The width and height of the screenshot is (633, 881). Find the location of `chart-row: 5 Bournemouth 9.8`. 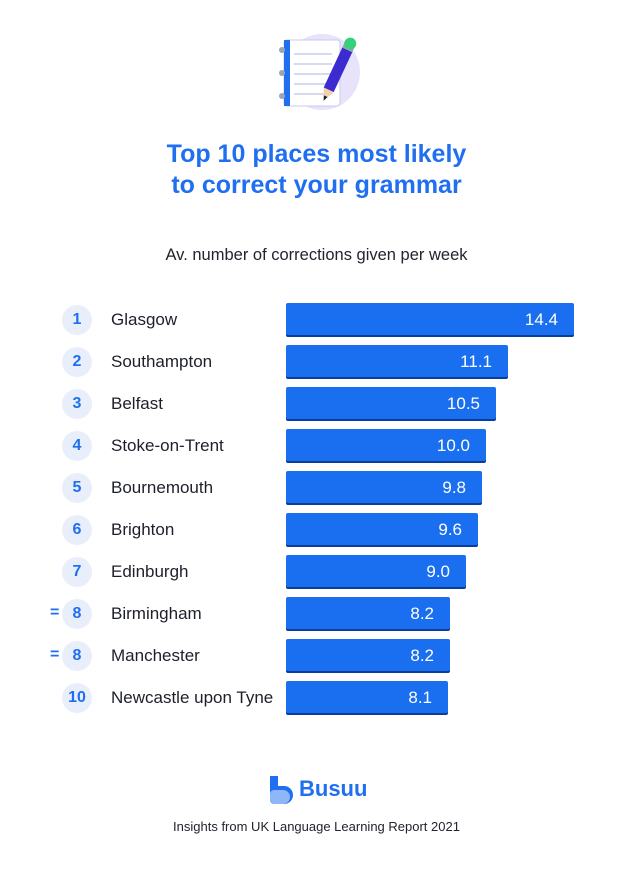

chart-row: 5 Bournemouth 9.8 is located at coordinates (316, 488).